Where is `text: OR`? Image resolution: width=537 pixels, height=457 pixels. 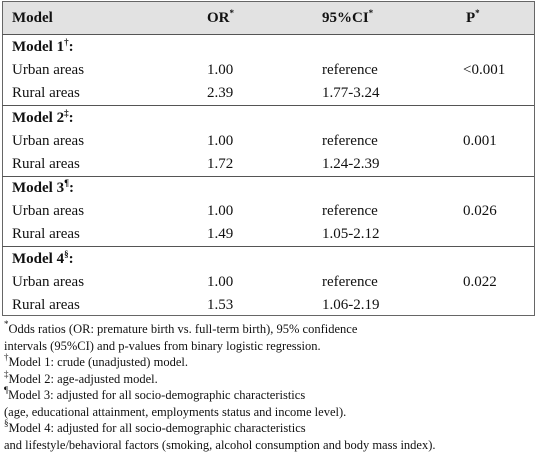 text: OR is located at coordinates (218, 18).